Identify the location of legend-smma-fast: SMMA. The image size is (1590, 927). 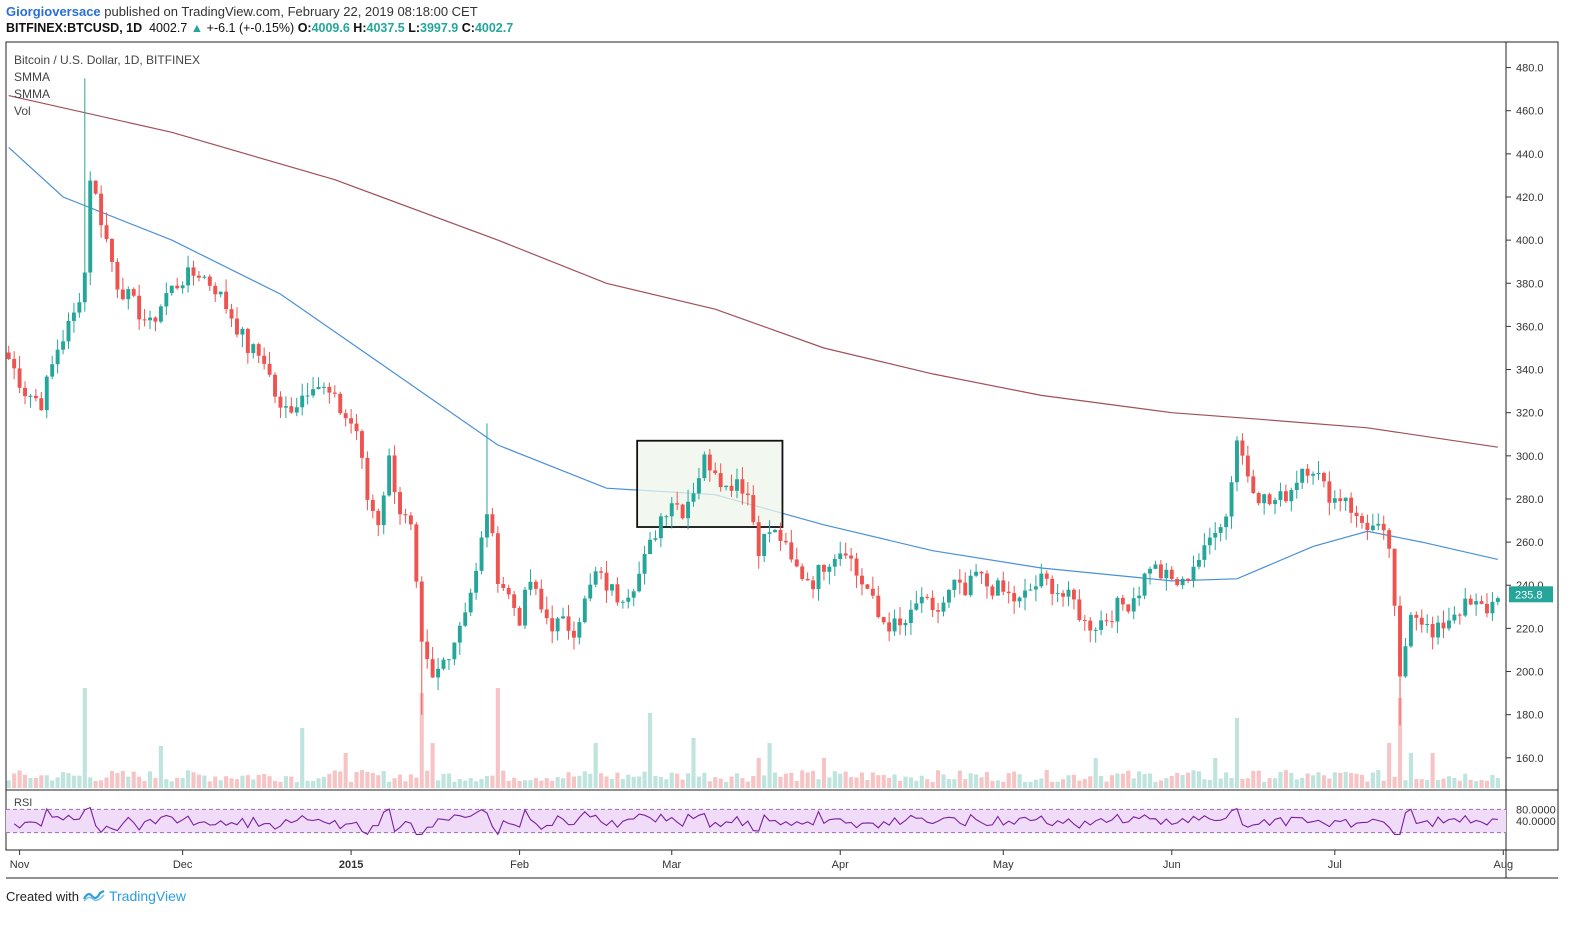
(32, 77).